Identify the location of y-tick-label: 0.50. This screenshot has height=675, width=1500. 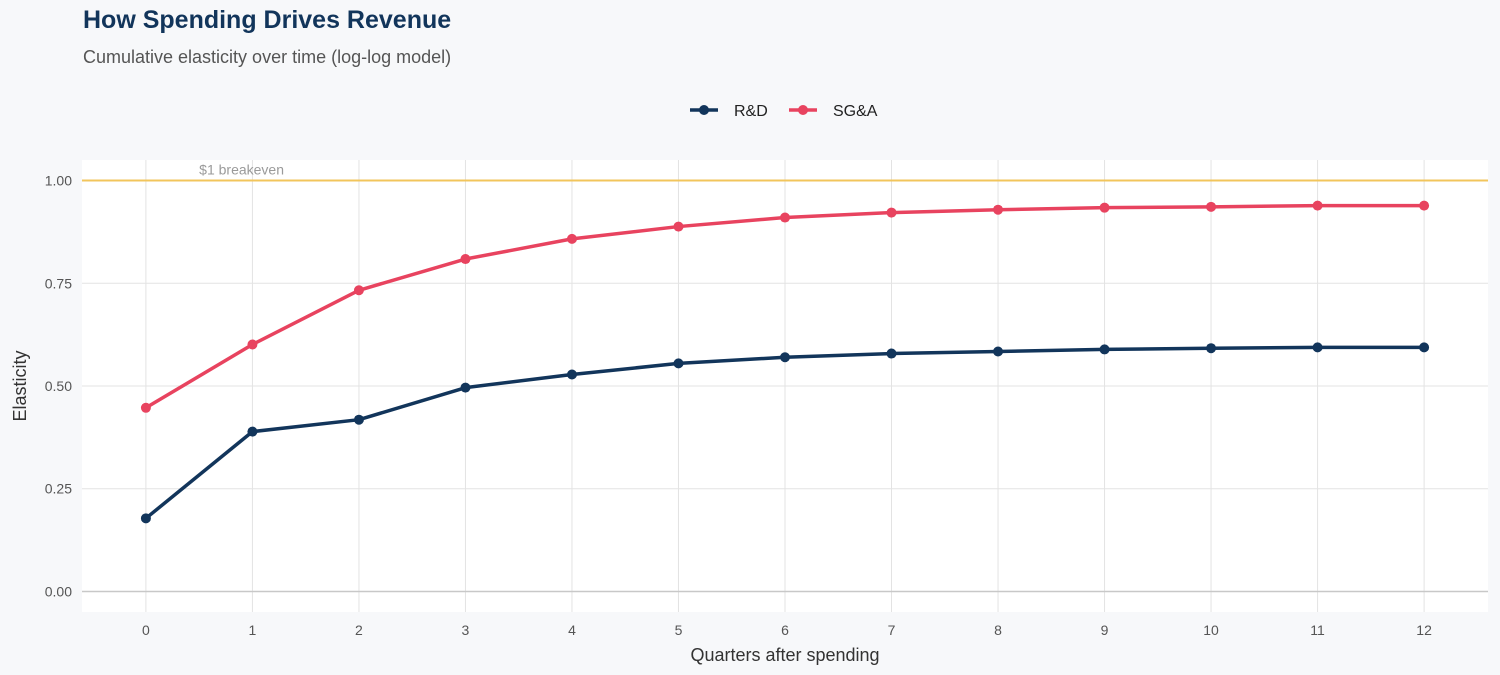
(58, 386).